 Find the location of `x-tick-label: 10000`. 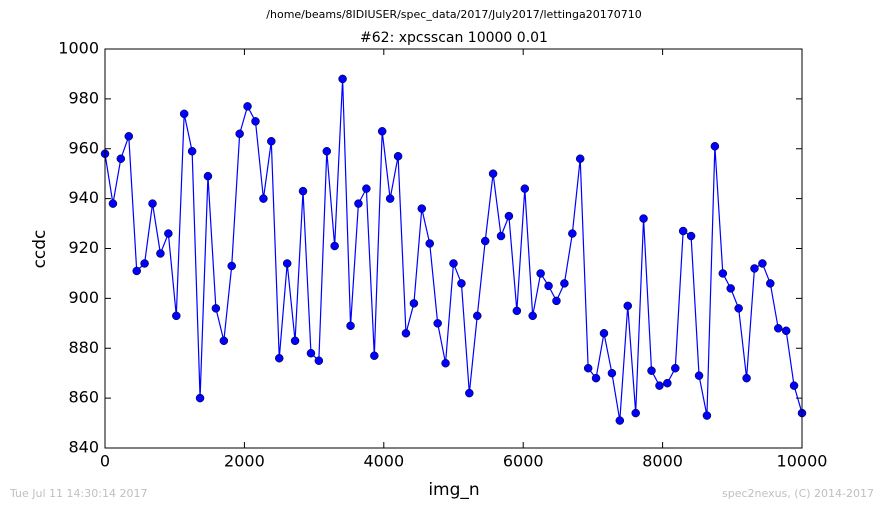

x-tick-label: 10000 is located at coordinates (802, 461).